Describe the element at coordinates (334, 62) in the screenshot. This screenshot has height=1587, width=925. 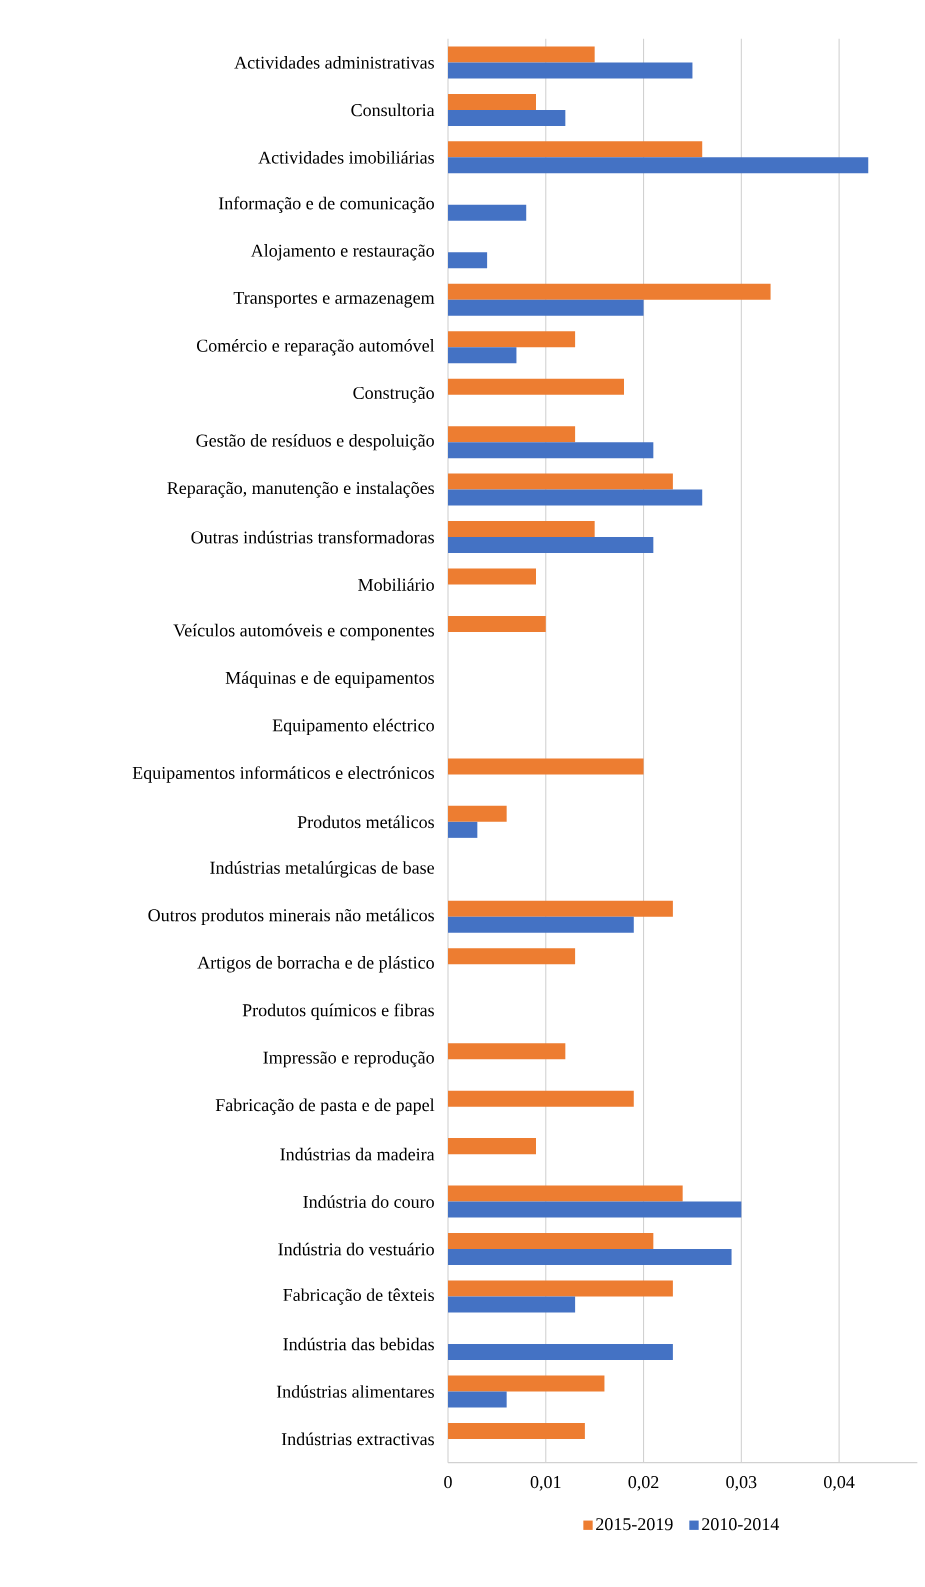
I see `y-tick-label: Actividades administrativas` at that location.